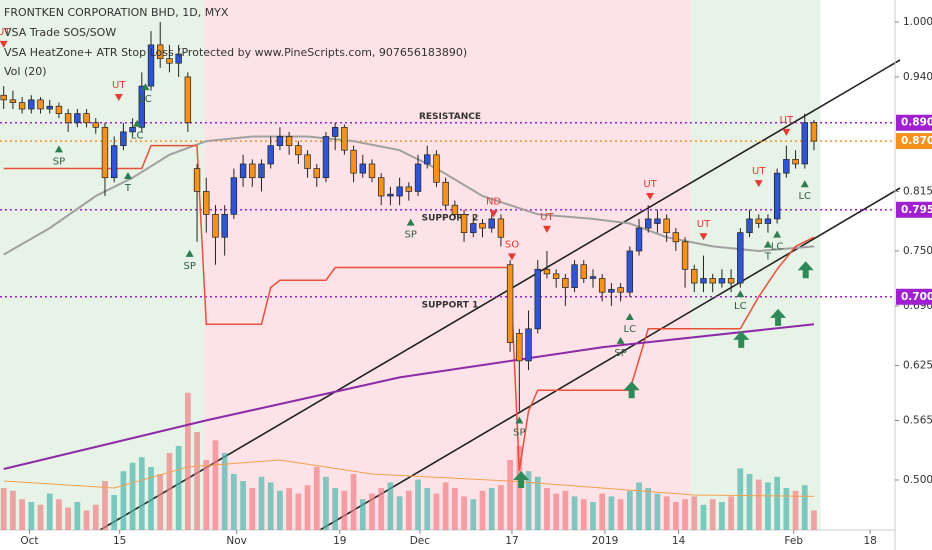 The width and height of the screenshot is (932, 550). Describe the element at coordinates (59, 161) in the screenshot. I see `signal-label: SP` at that location.